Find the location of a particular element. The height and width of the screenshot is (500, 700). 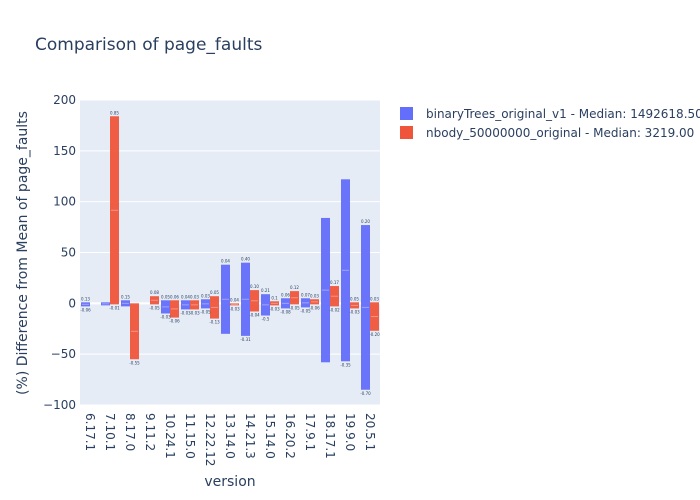

bar-min-label: -0.20 is located at coordinates (374, 334).